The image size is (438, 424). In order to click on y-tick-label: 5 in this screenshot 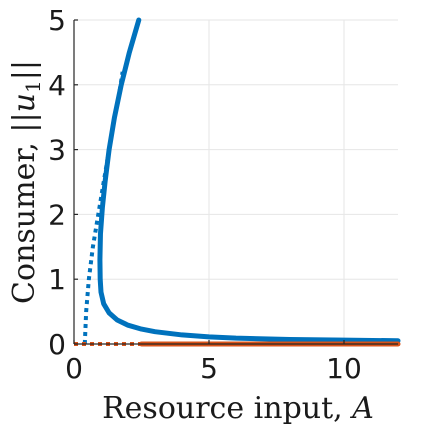, I will do `click(57, 20)`.